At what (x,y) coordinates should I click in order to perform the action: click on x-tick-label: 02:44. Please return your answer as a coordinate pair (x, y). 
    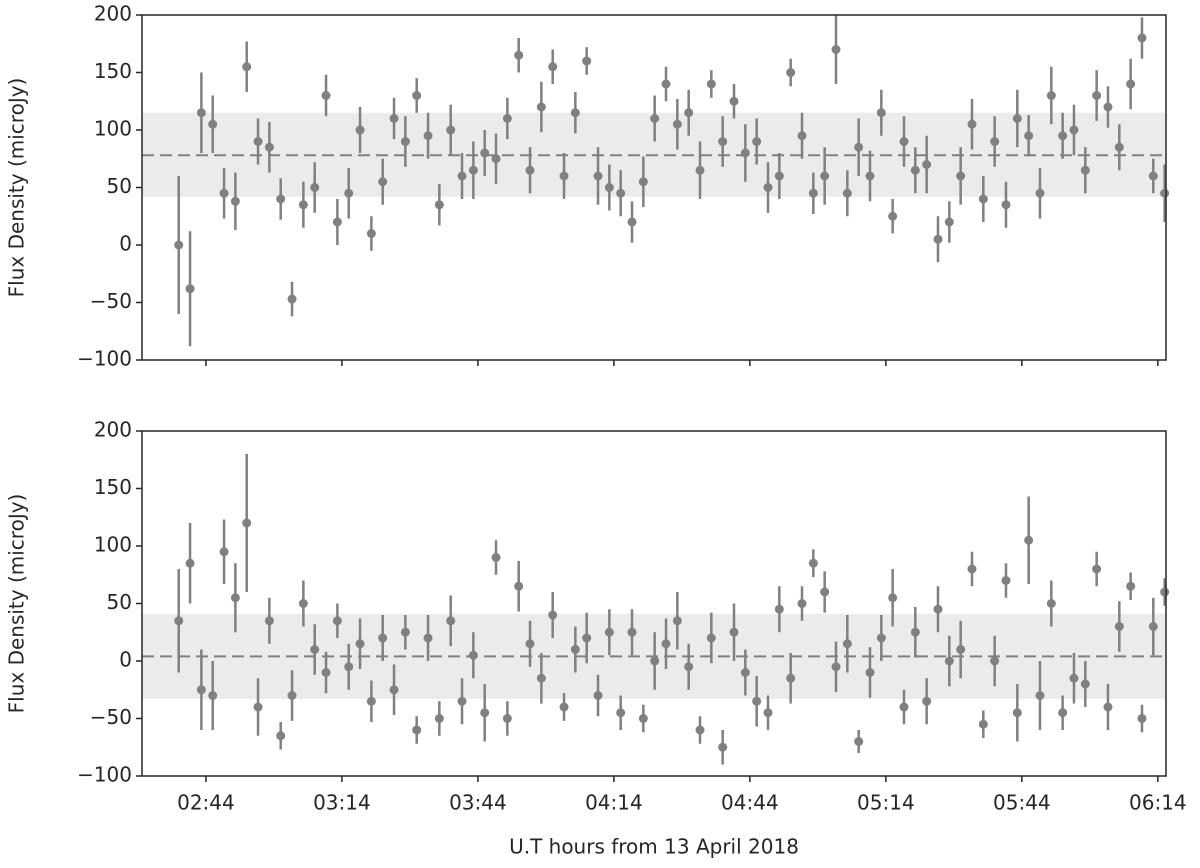
    Looking at the image, I should click on (206, 803).